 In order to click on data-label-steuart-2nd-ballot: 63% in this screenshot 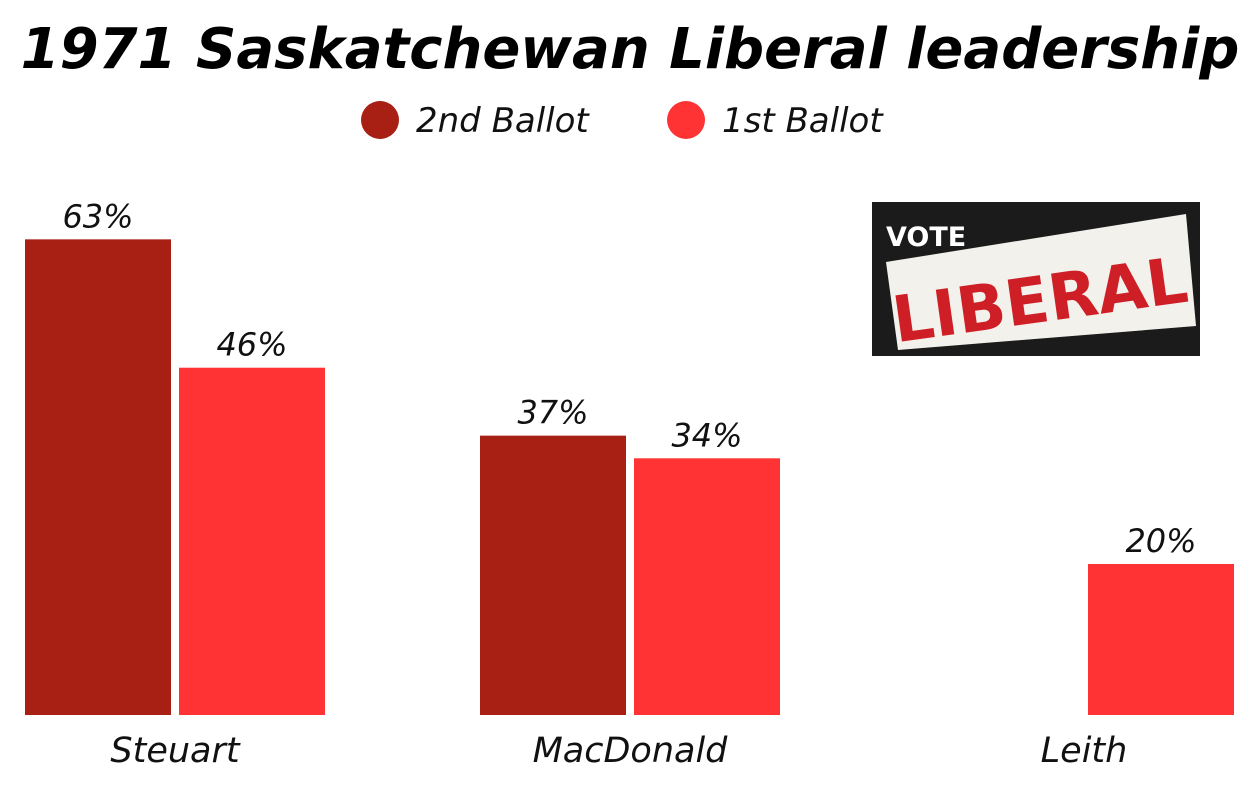, I will do `click(97, 216)`.